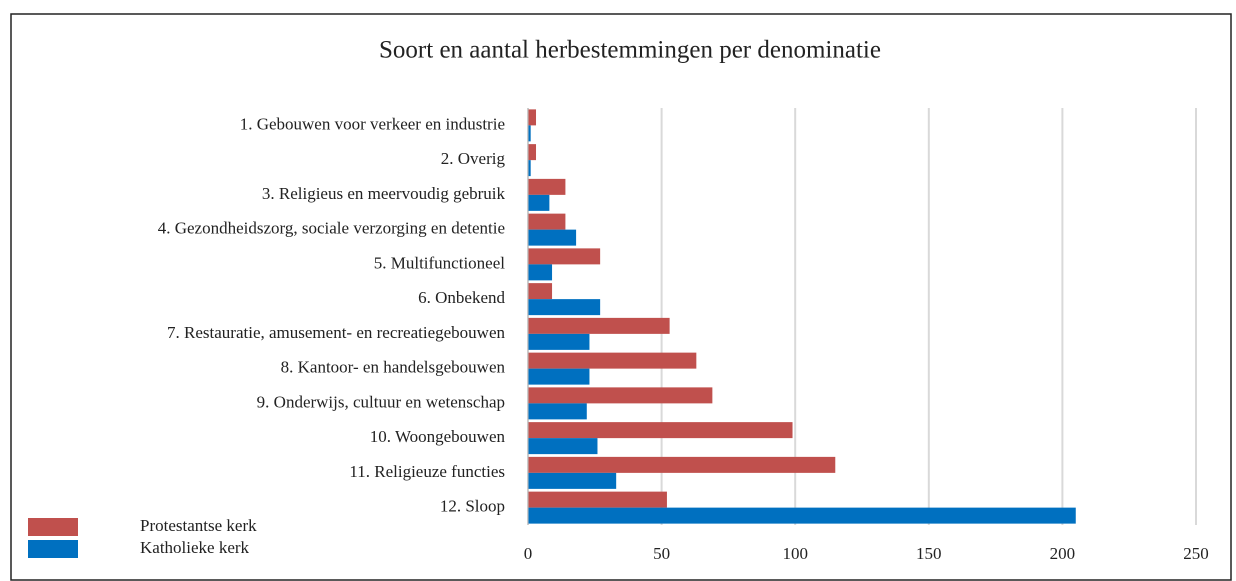  I want to click on y-tick-label: 3. Religieus en meervoudig gebruik, so click(384, 193).